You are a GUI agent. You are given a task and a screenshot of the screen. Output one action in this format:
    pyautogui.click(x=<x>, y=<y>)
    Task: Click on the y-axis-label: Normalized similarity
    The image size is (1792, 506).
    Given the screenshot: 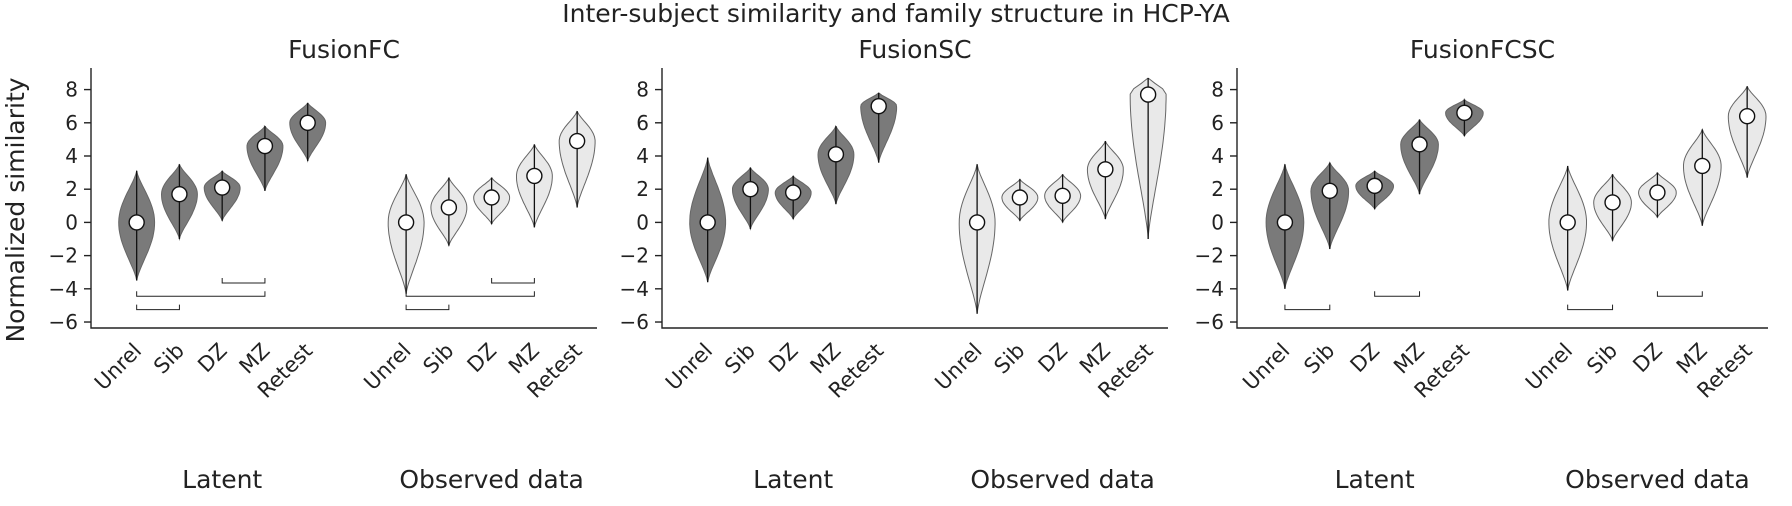 What is the action you would take?
    pyautogui.click(x=15, y=209)
    